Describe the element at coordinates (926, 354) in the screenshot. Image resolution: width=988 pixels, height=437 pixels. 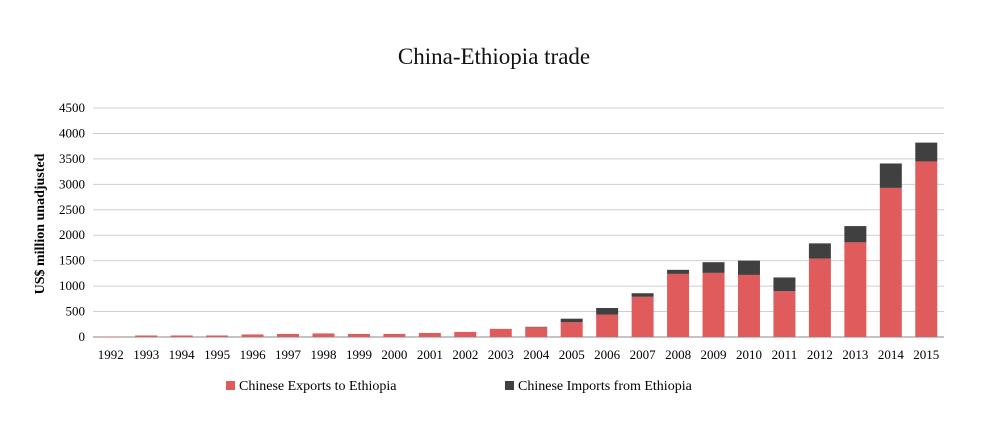
I see `x-tick-label: 2015` at that location.